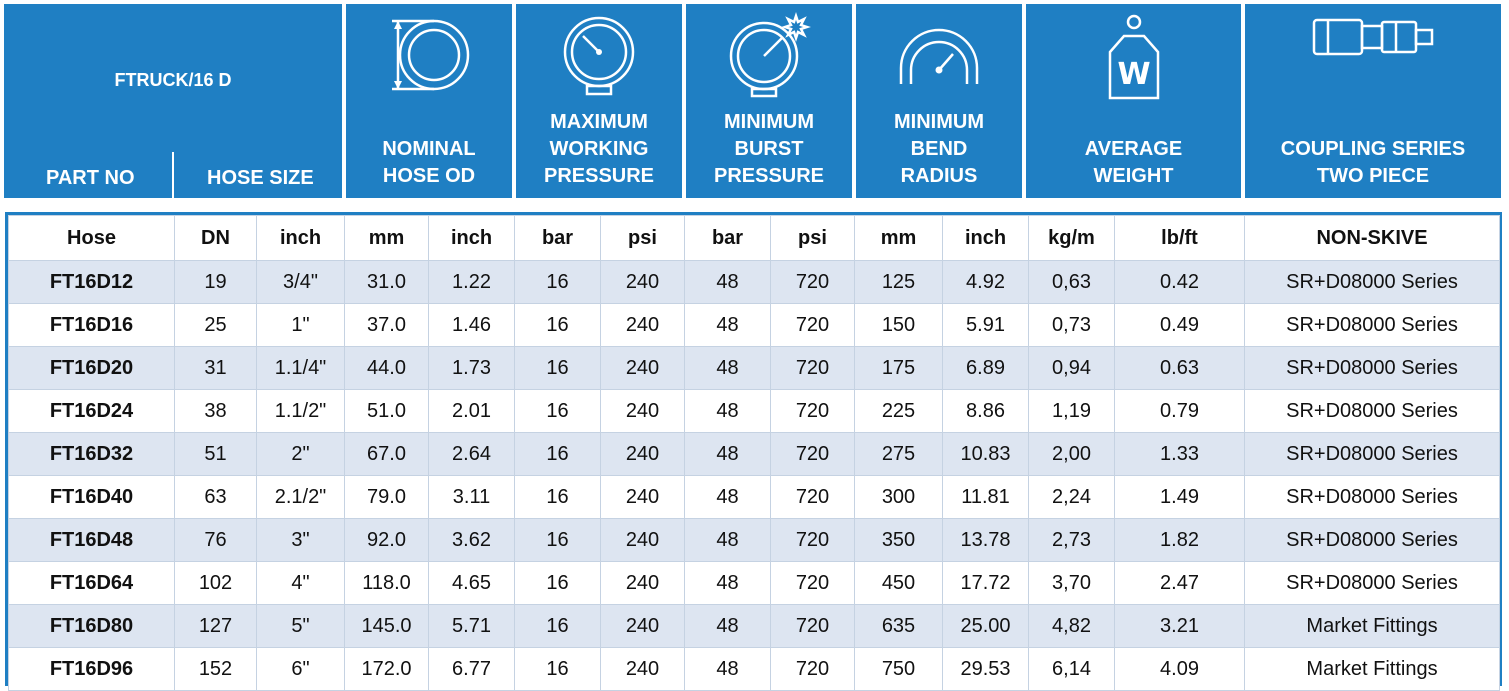 The width and height of the screenshot is (1509, 691). Describe the element at coordinates (91, 540) in the screenshot. I see `part-number-cell: FT16D48` at that location.